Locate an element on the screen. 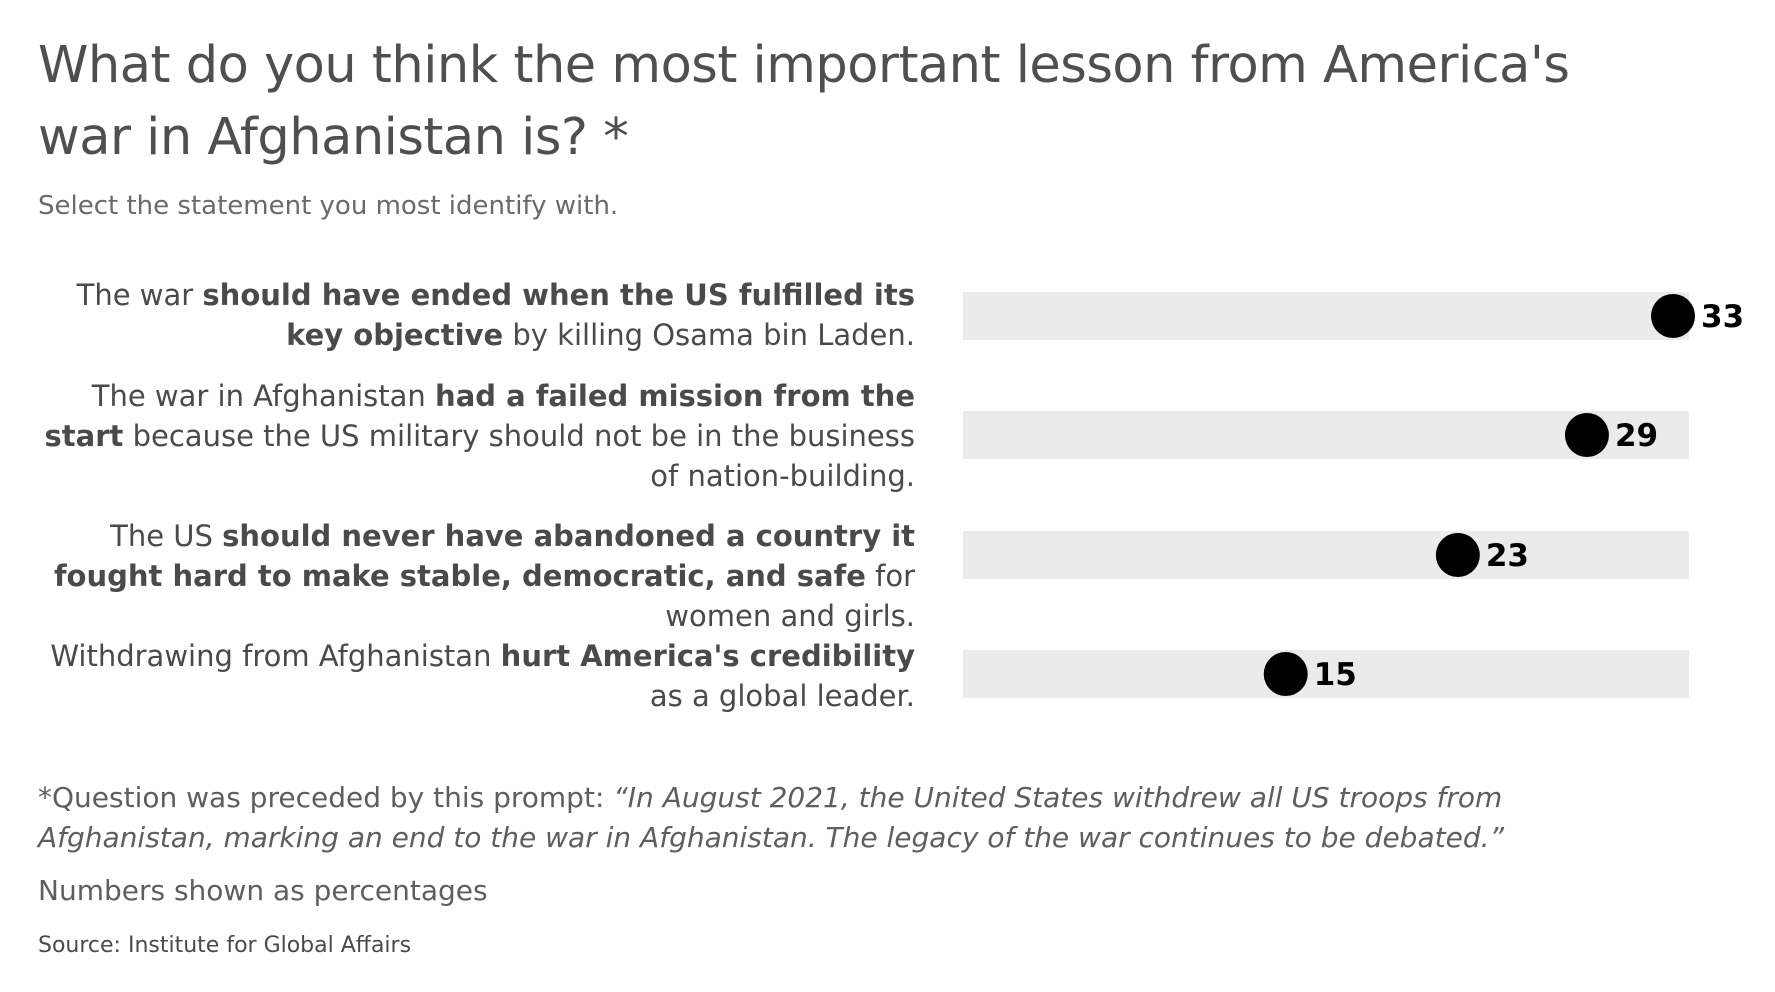 The width and height of the screenshot is (1775, 992). category-label-text: by killing Osama bin Laden. is located at coordinates (709, 335).